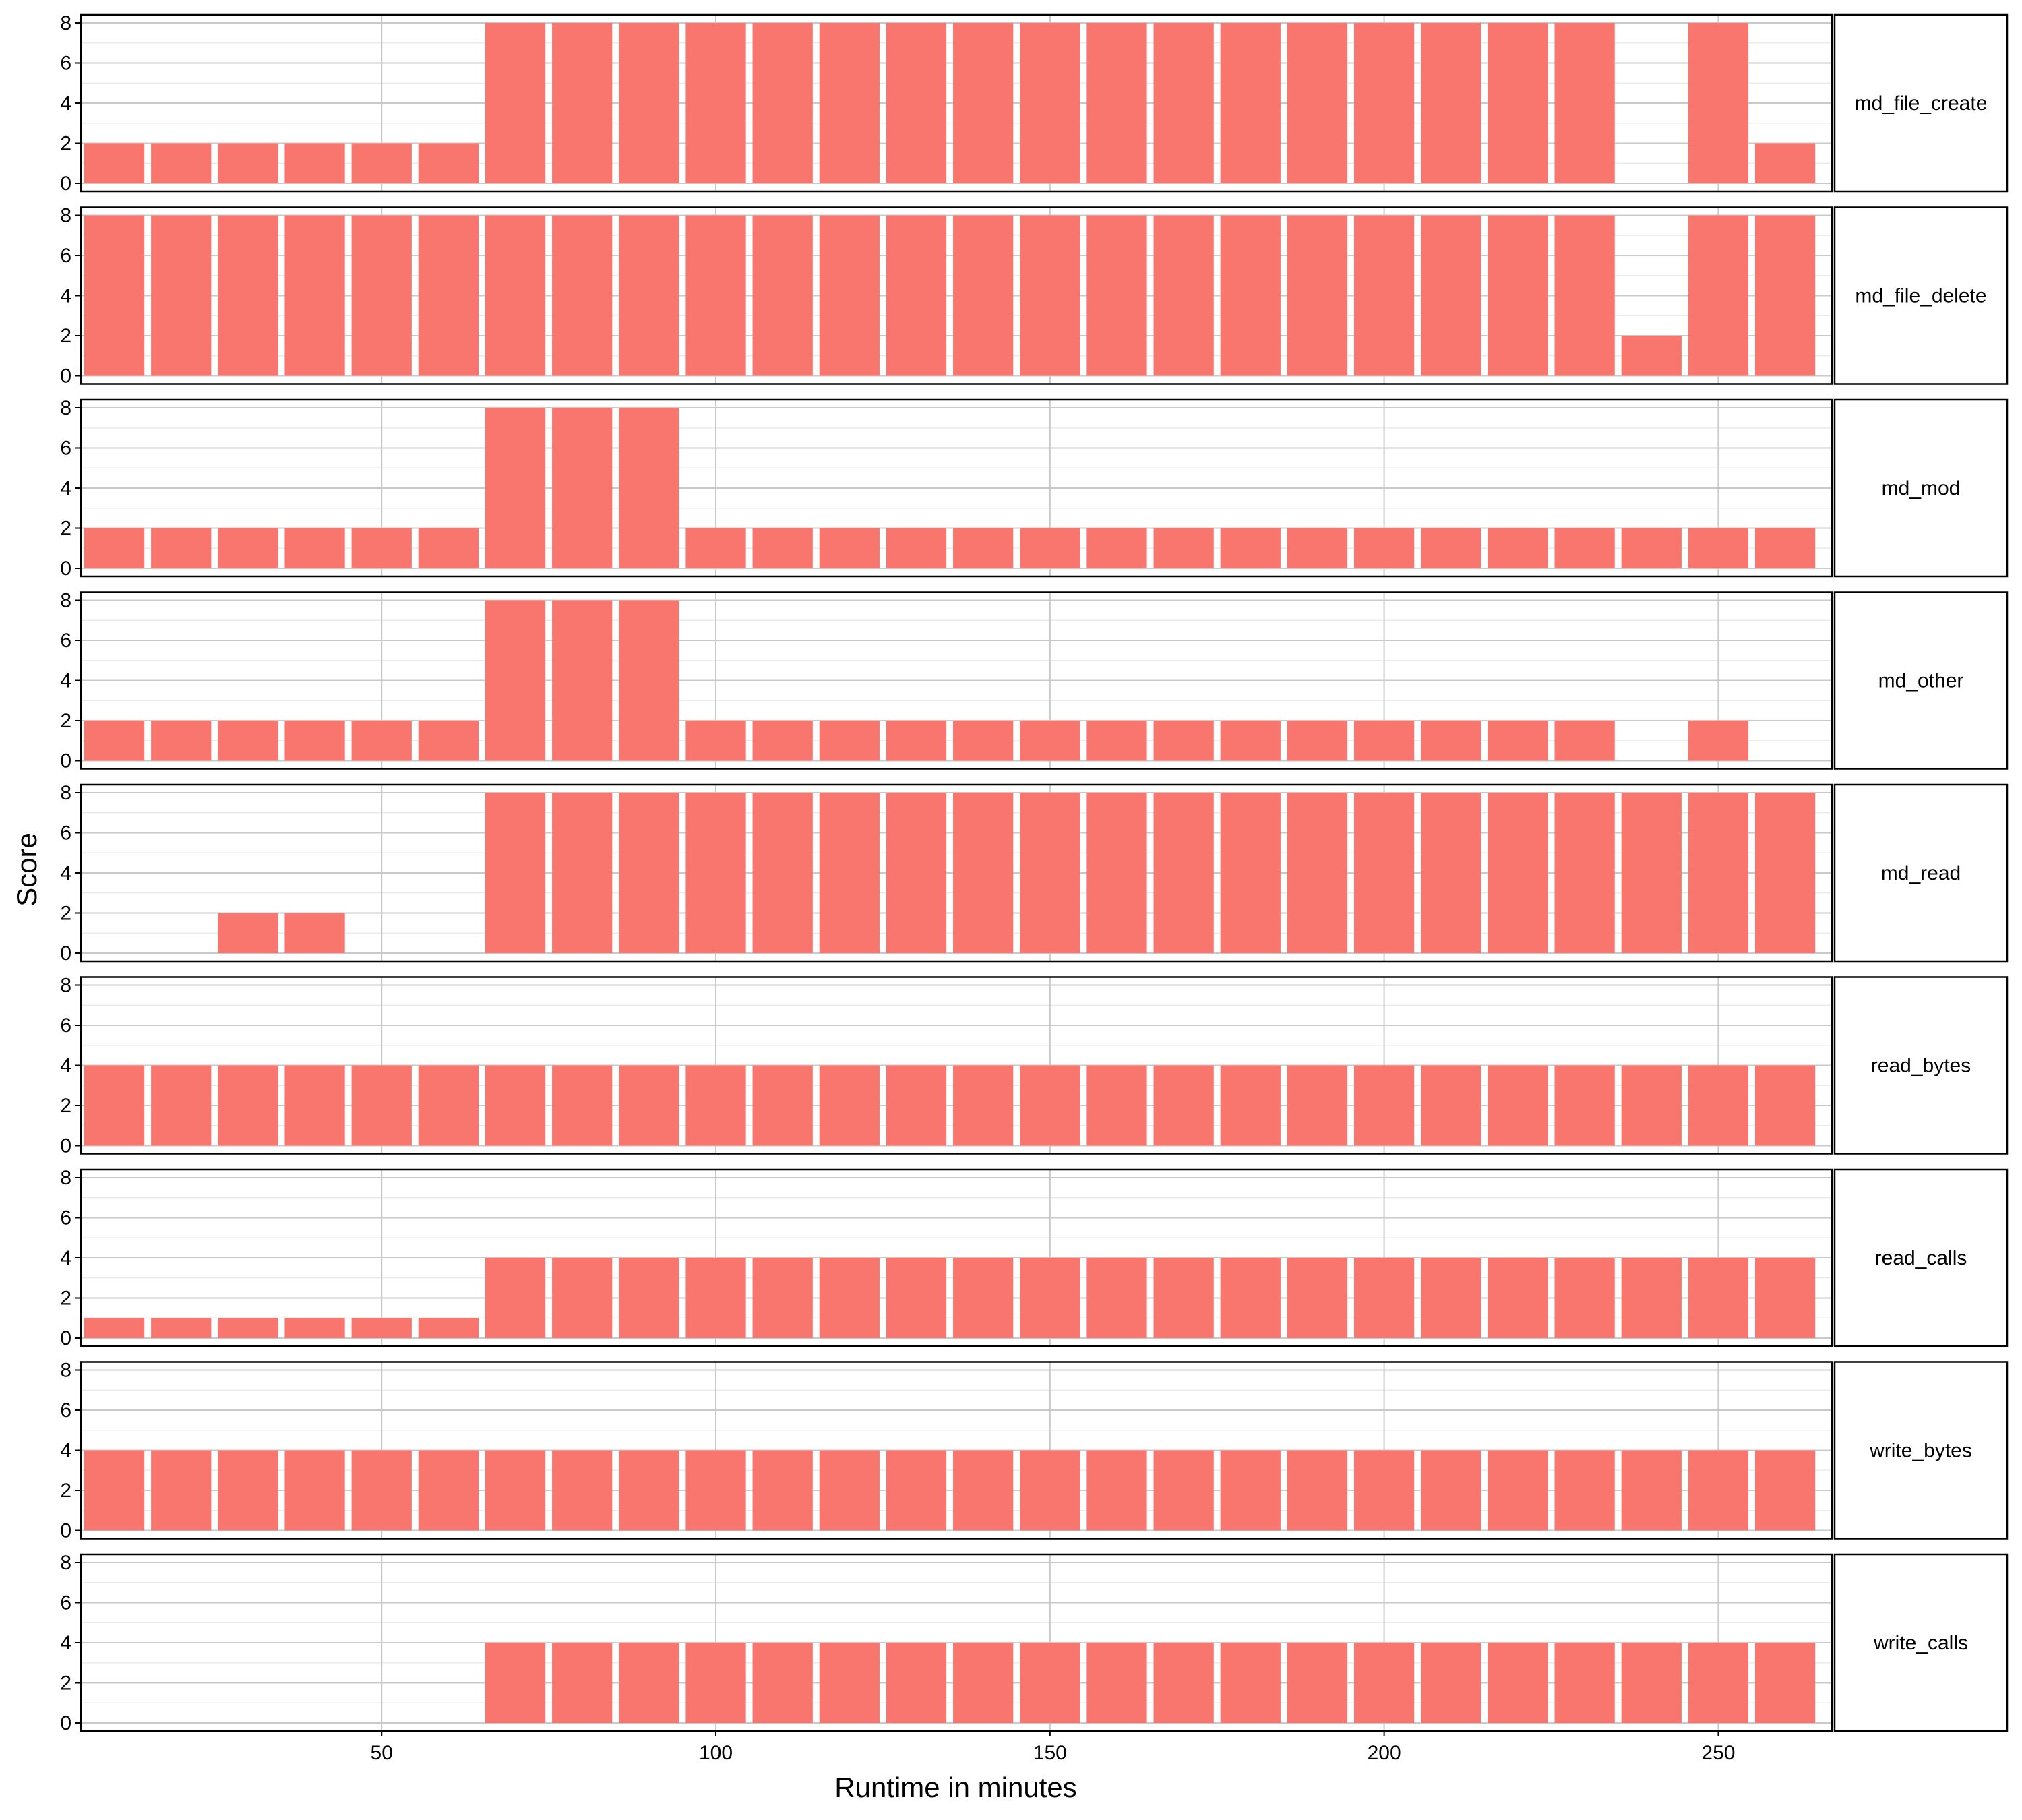 The width and height of the screenshot is (2022, 1820). I want to click on panel-write_bytes: 0 2 4 6 8 write_bytes, so click(1034, 1451).